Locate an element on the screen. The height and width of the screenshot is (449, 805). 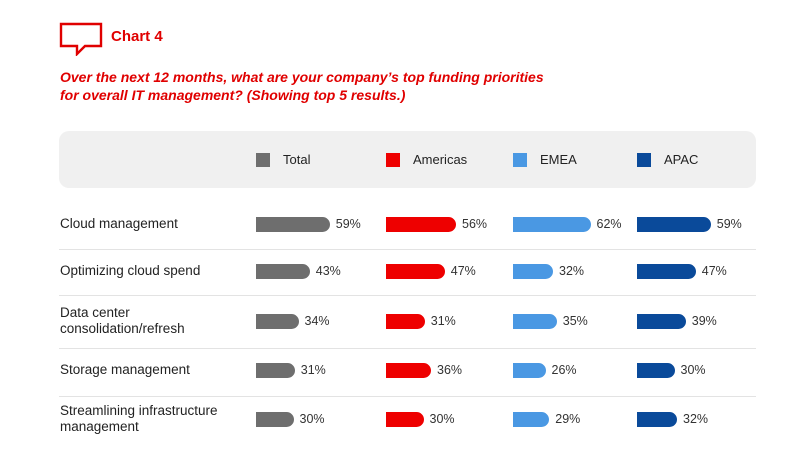
bar-value-label: 29% is located at coordinates (568, 418).